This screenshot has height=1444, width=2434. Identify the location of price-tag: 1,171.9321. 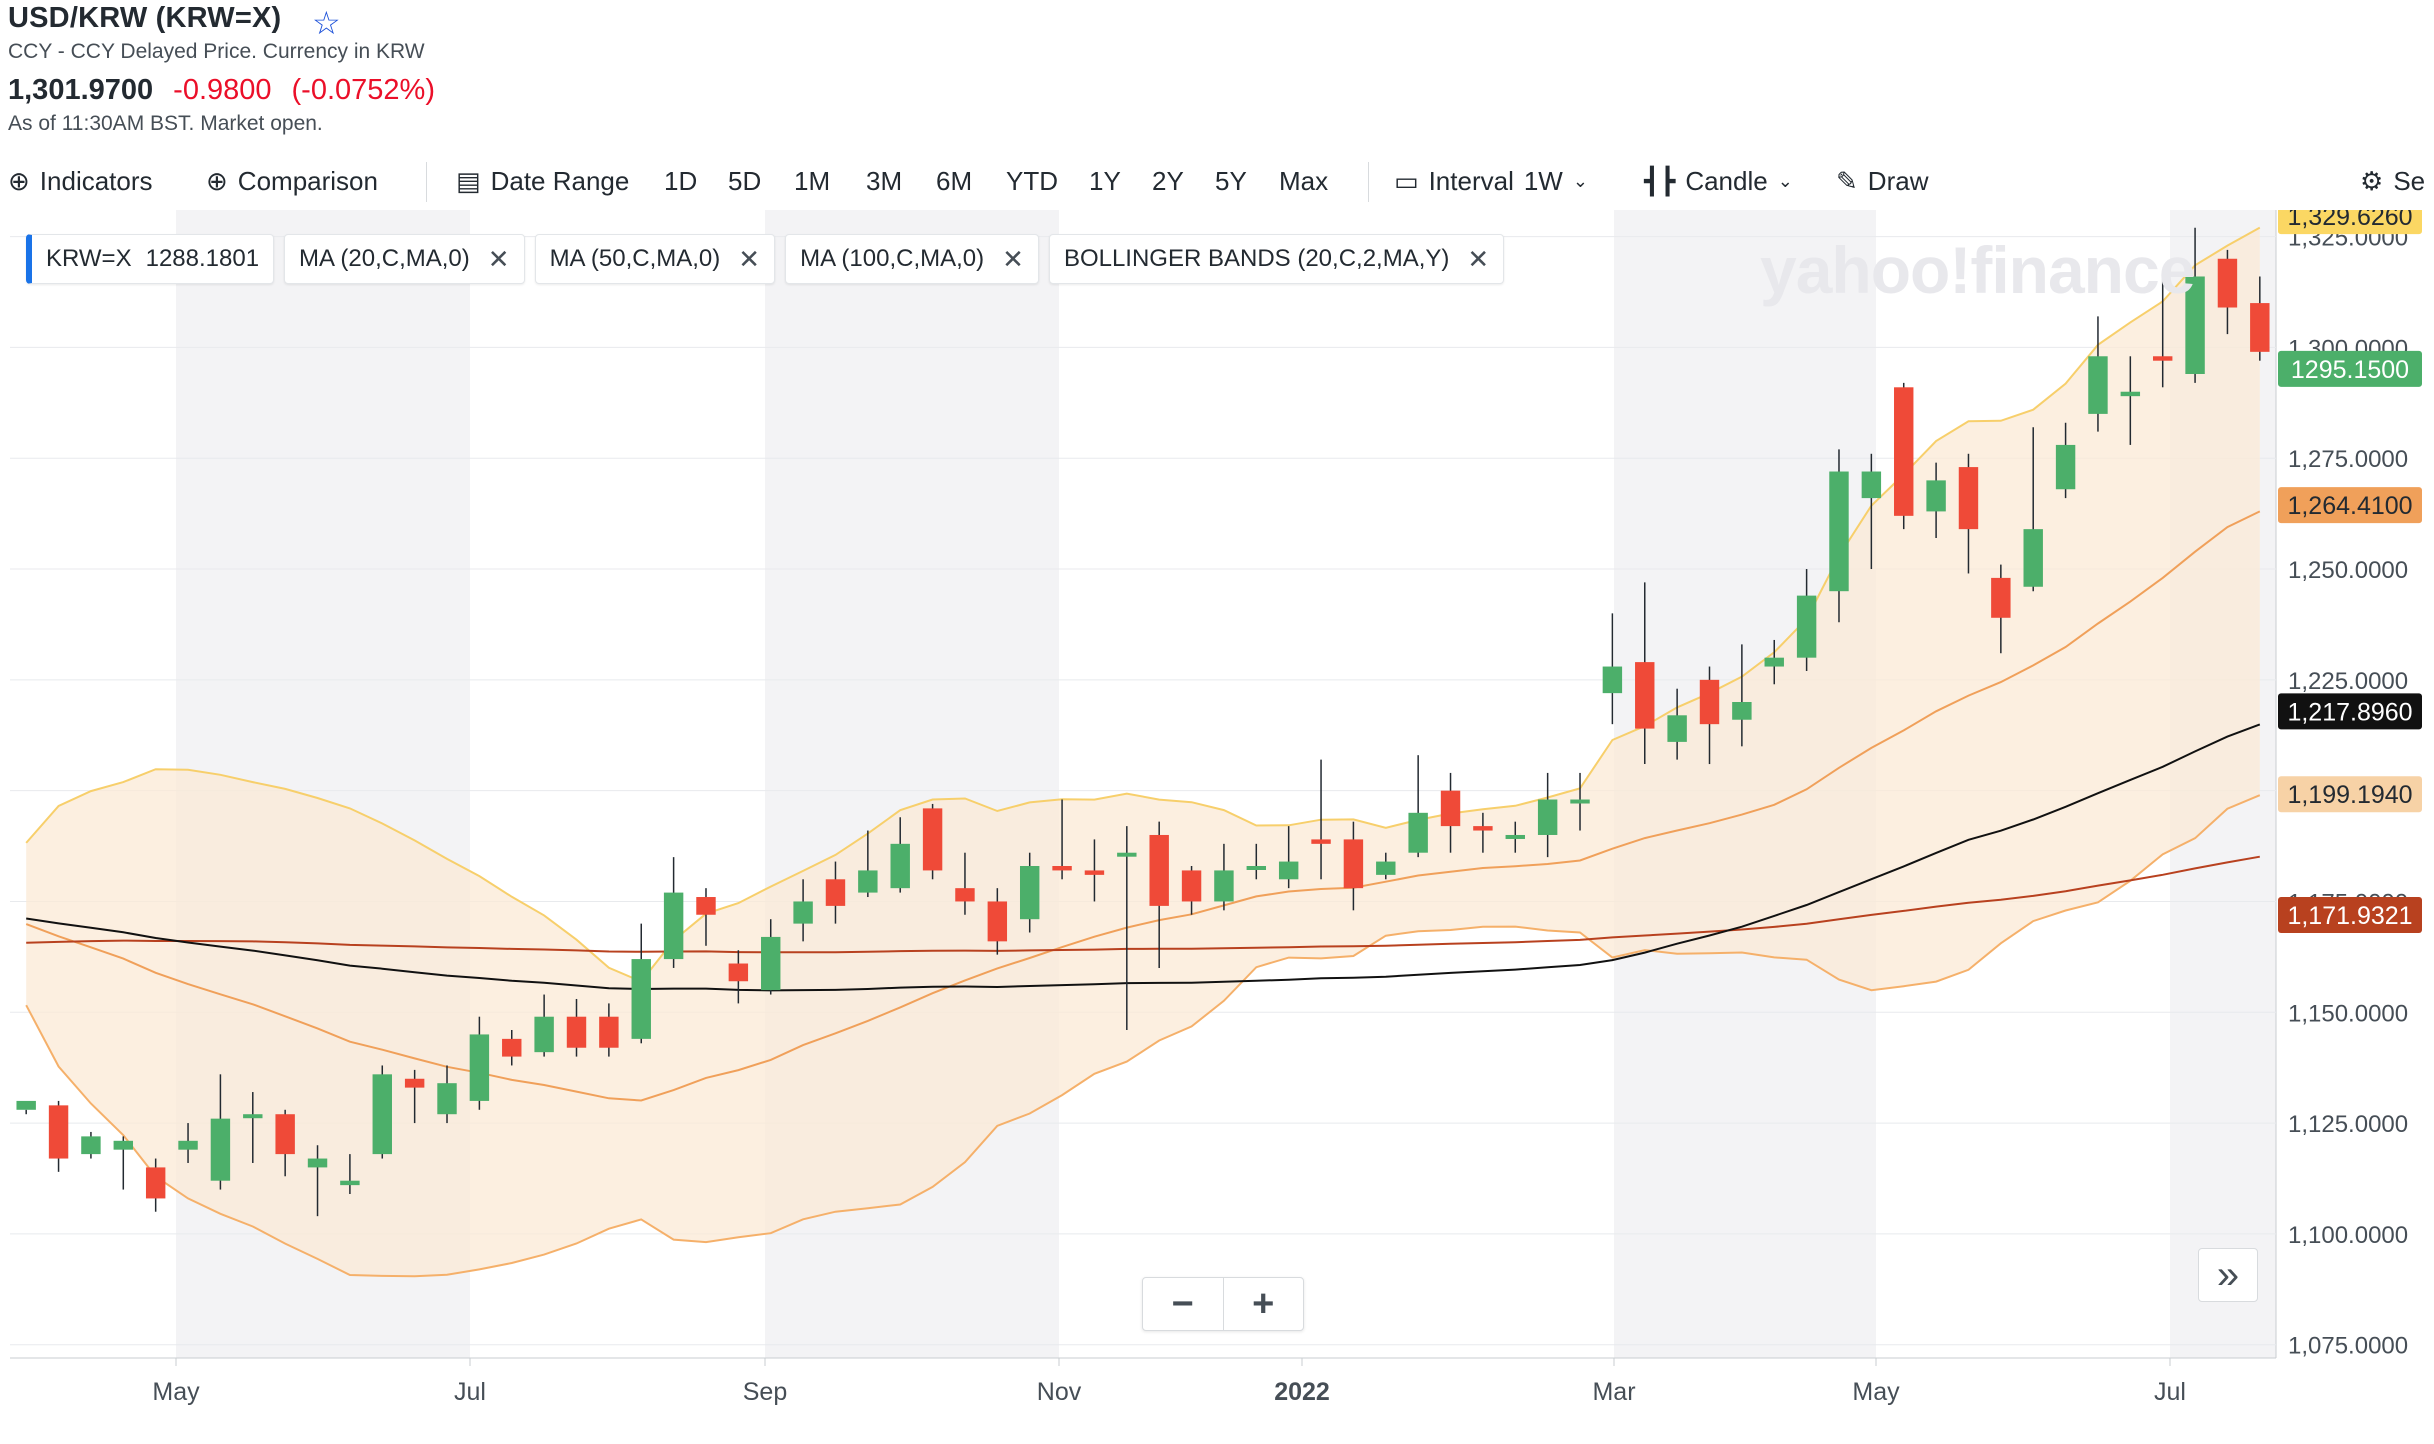
(2350, 915).